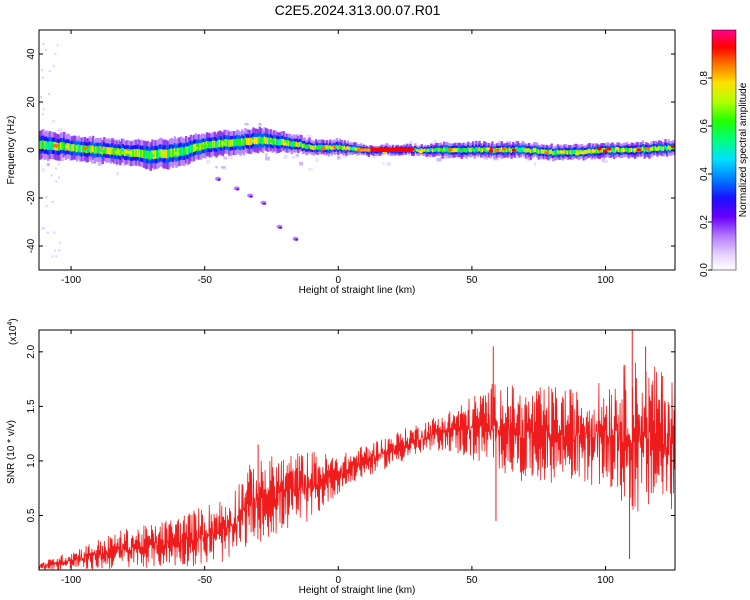 This screenshot has width=750, height=600. Describe the element at coordinates (705, 174) in the screenshot. I see `colorbar-ticks: 0.0 0.2 0.4 0.6 0.8` at that location.